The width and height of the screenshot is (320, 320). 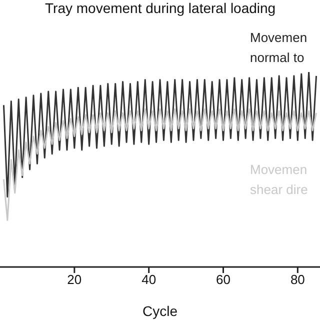 I want to click on x-tick-label: 80, so click(x=297, y=280).